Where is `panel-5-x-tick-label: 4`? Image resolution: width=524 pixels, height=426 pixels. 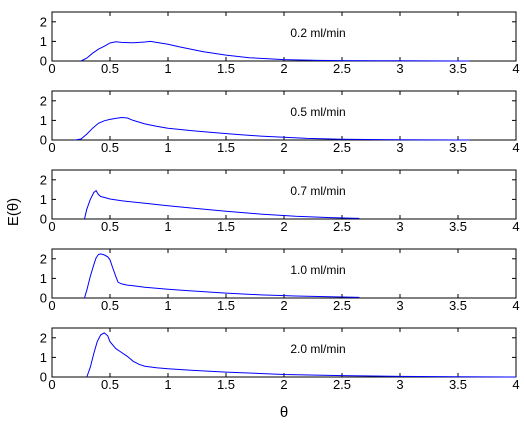 panel-5-x-tick-label: 4 is located at coordinates (515, 384).